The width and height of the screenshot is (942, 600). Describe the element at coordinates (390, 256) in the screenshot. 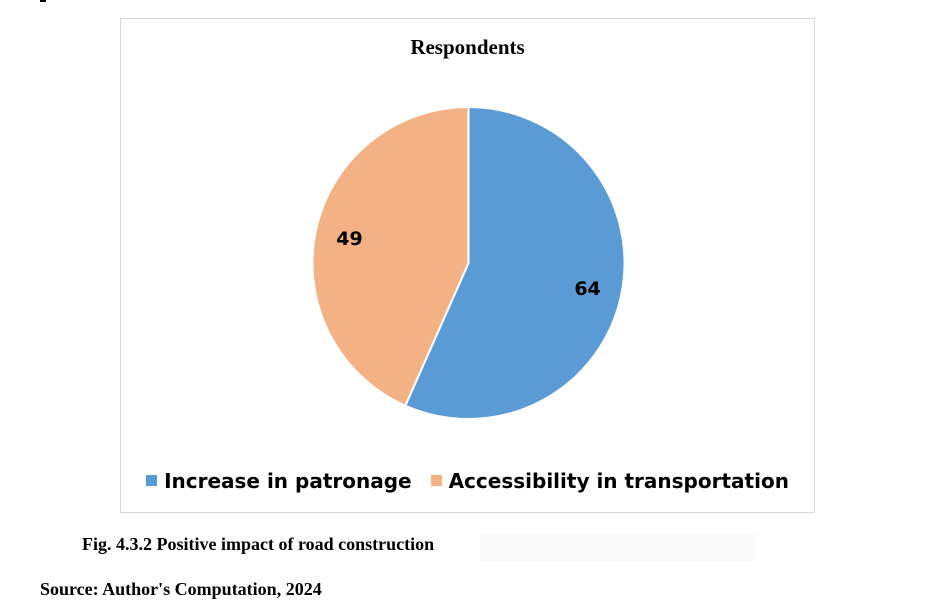

I see `pie-slice-accessibility-in-transportation` at that location.